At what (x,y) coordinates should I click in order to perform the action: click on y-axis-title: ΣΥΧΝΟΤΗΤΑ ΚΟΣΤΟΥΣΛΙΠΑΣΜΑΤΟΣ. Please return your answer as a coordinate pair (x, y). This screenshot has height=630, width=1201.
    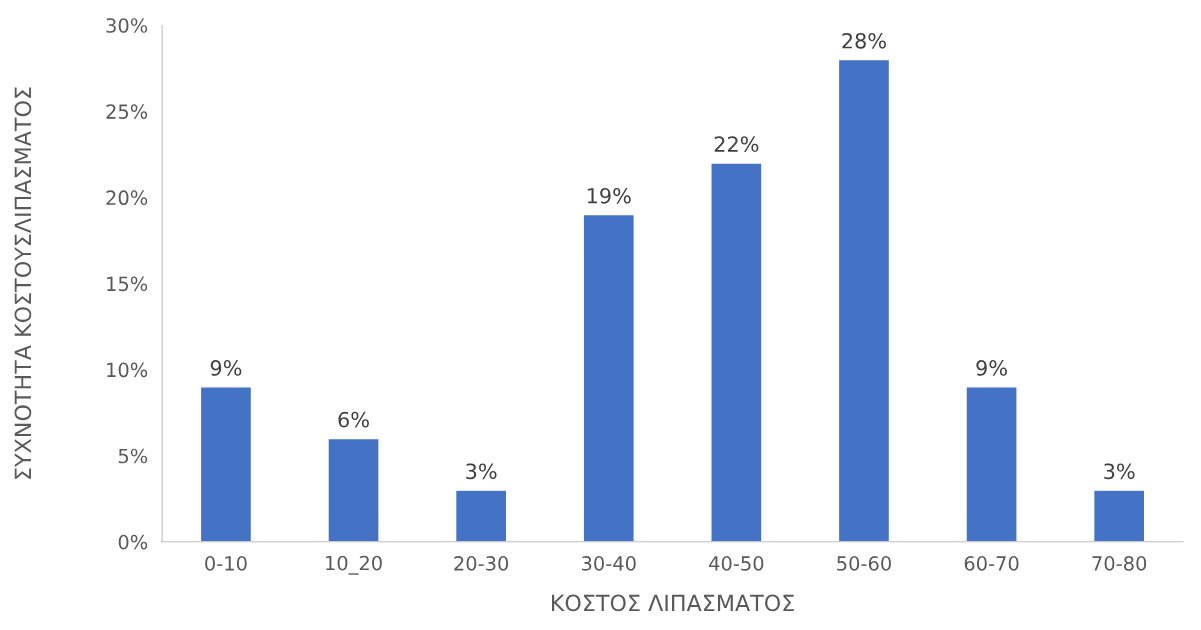
    Looking at the image, I should click on (23, 283).